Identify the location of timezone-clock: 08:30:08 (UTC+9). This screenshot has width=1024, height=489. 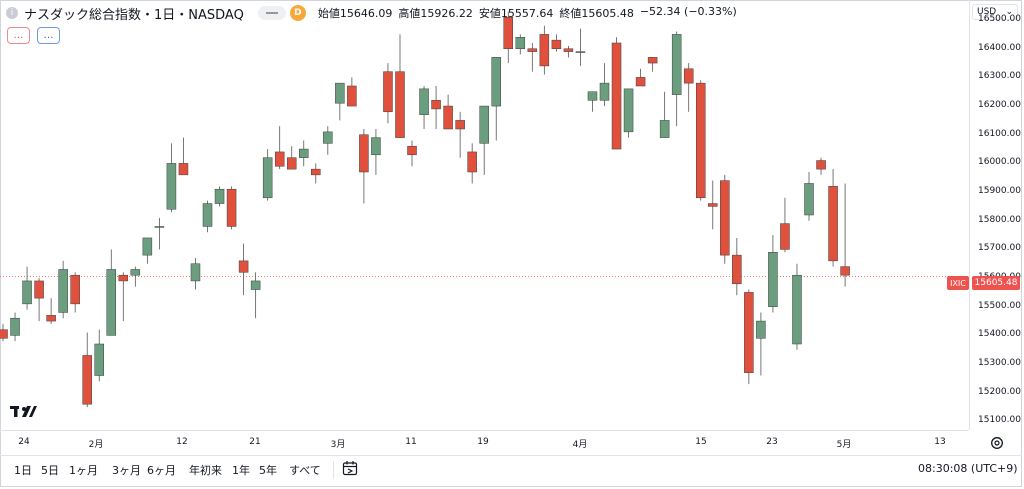
(968, 468).